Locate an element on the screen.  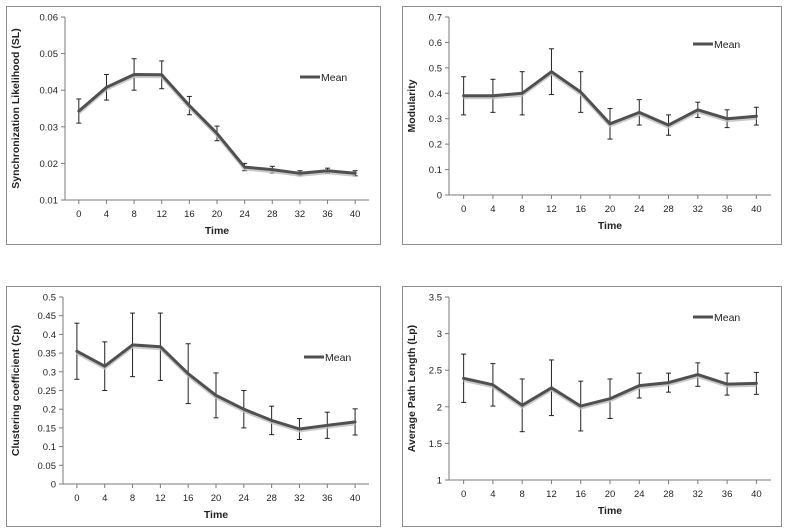
lp-y-tick-label: 1.5 is located at coordinates (435, 444).